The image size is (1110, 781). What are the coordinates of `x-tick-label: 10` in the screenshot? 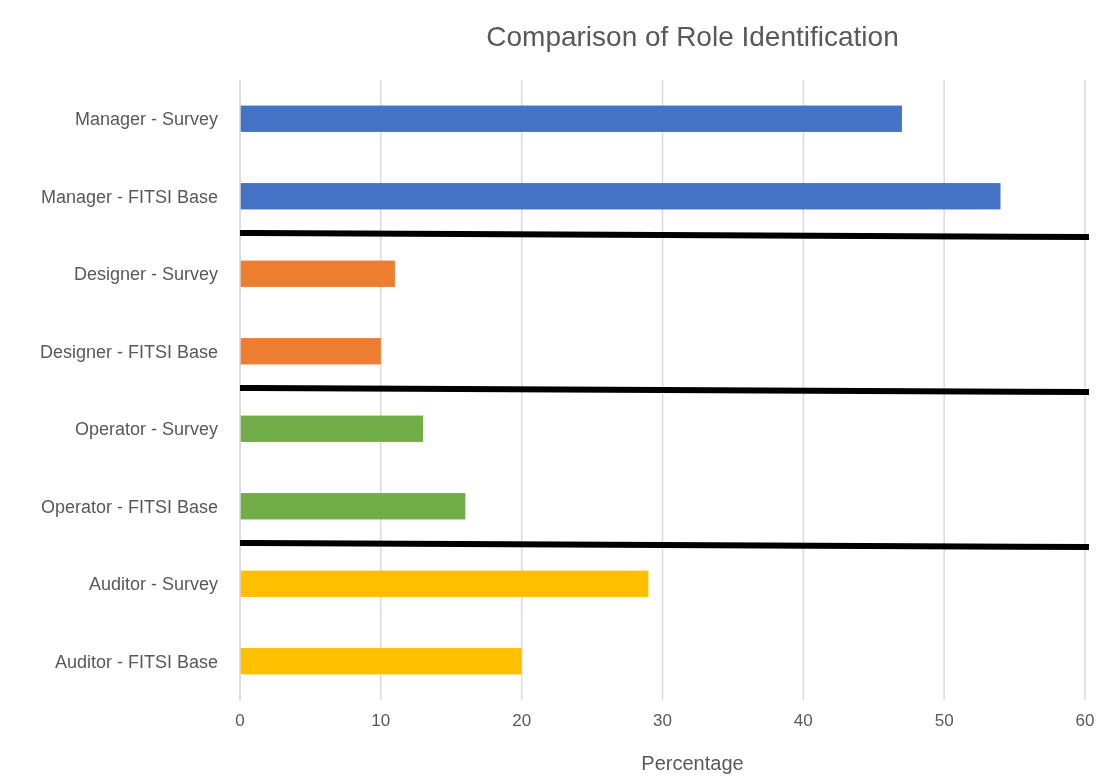 It's located at (381, 720).